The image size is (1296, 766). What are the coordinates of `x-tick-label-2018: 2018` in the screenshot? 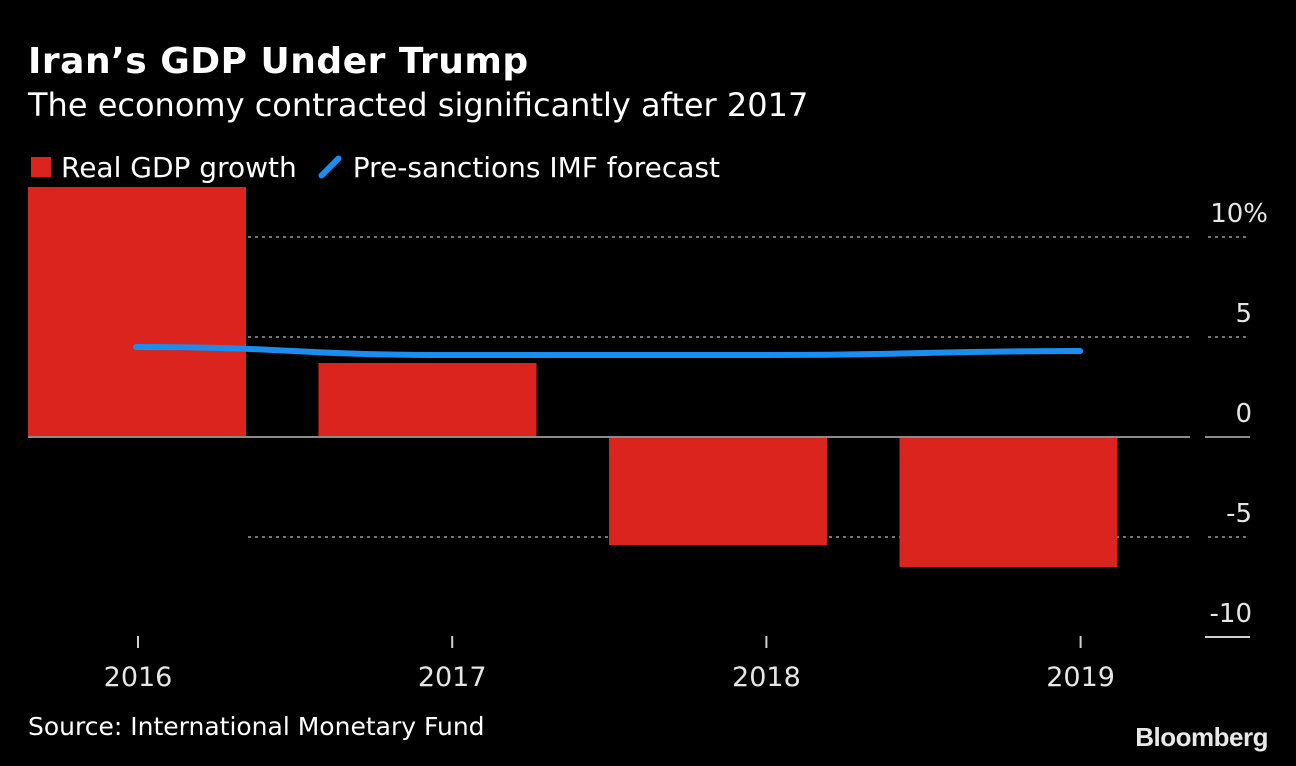 It's located at (766, 677).